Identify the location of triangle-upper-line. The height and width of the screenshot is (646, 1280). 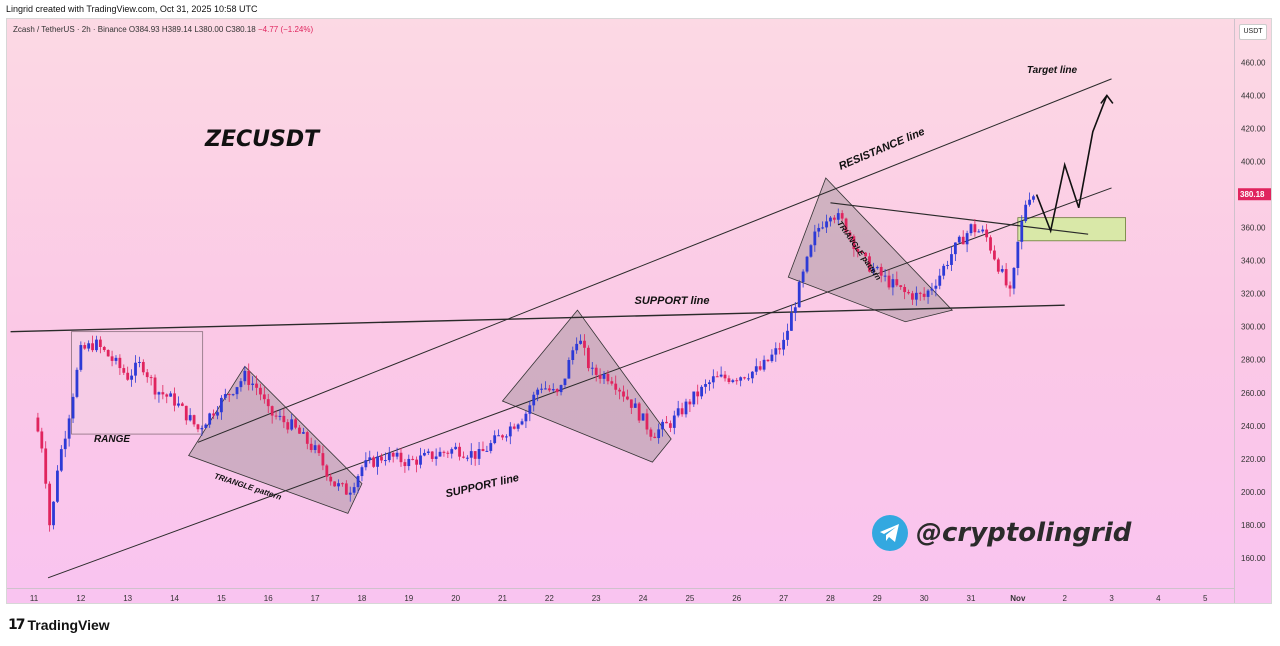
(959, 218).